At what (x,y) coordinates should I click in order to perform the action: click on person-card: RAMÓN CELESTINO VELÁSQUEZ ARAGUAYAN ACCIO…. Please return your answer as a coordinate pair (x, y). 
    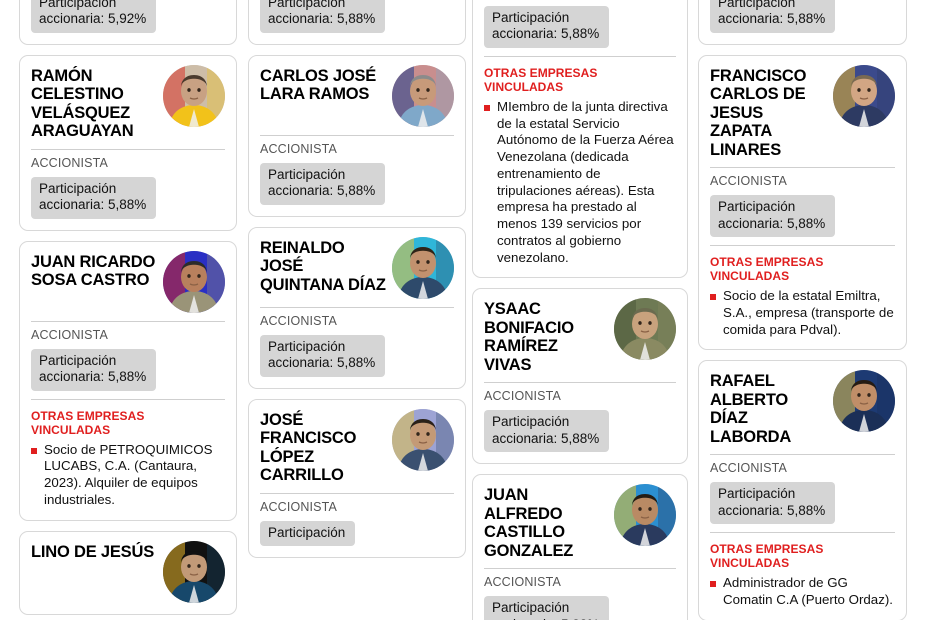
    Looking at the image, I should click on (128, 142).